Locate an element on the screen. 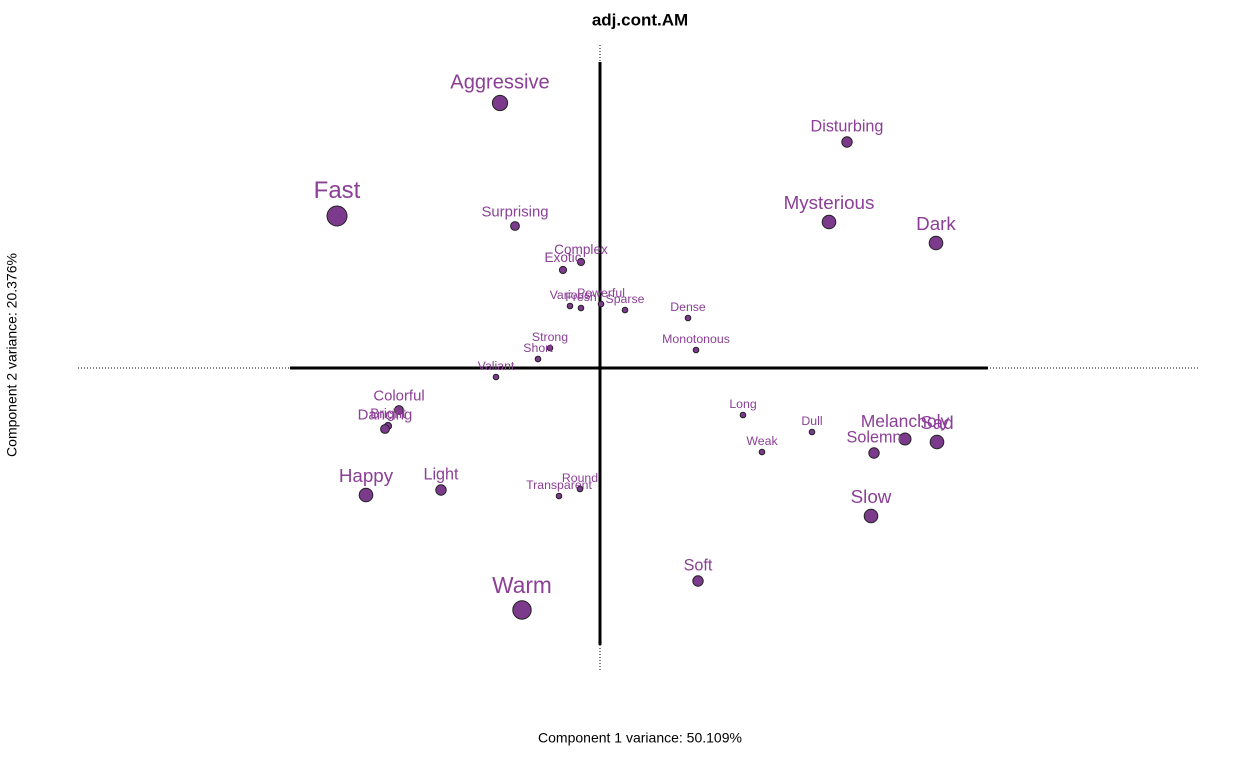 The height and width of the screenshot is (768, 1242). point-label: Colorful is located at coordinates (398, 397).